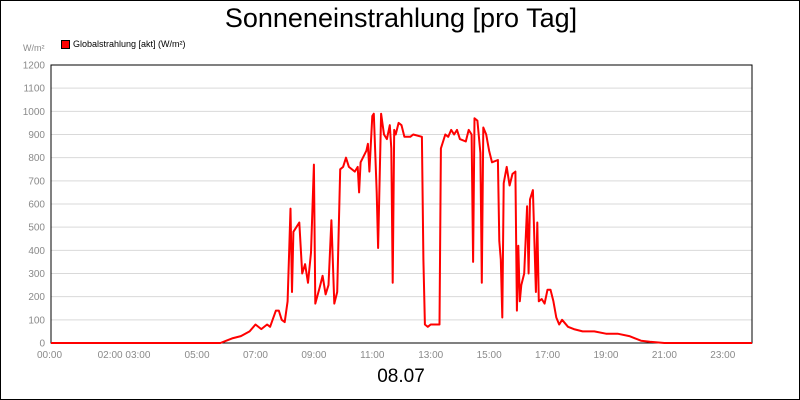  I want to click on y-axis-unit: W/m², so click(34, 48).